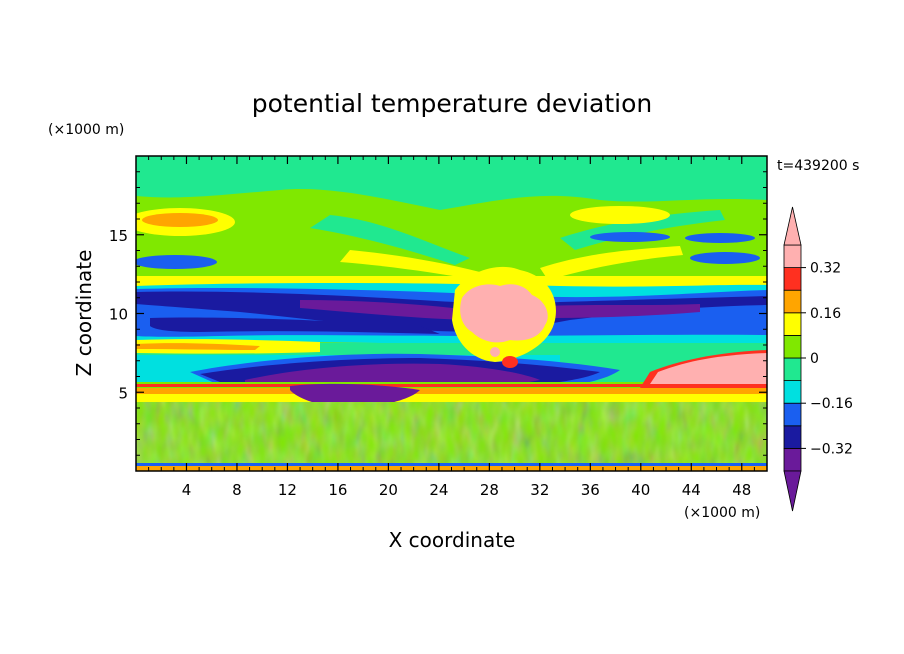 The image size is (904, 654). Describe the element at coordinates (814, 359) in the screenshot. I see `colorbar-tick-label: 0` at that location.